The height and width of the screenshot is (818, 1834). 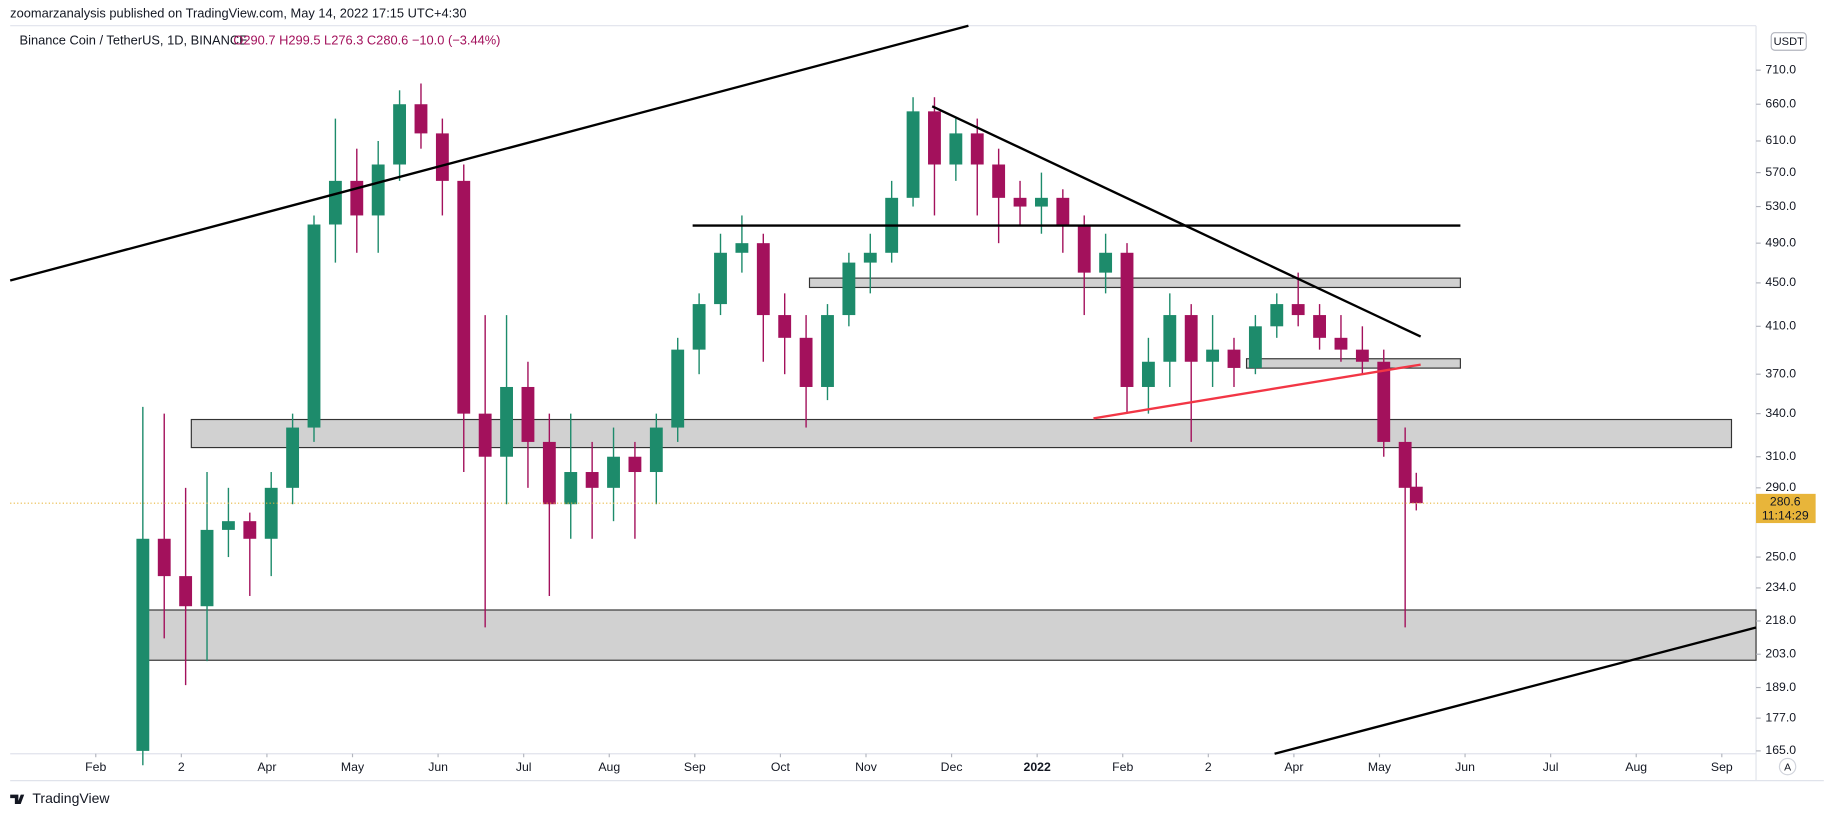 What do you see at coordinates (1465, 767) in the screenshot?
I see `x-tick-label: Jun` at bounding box center [1465, 767].